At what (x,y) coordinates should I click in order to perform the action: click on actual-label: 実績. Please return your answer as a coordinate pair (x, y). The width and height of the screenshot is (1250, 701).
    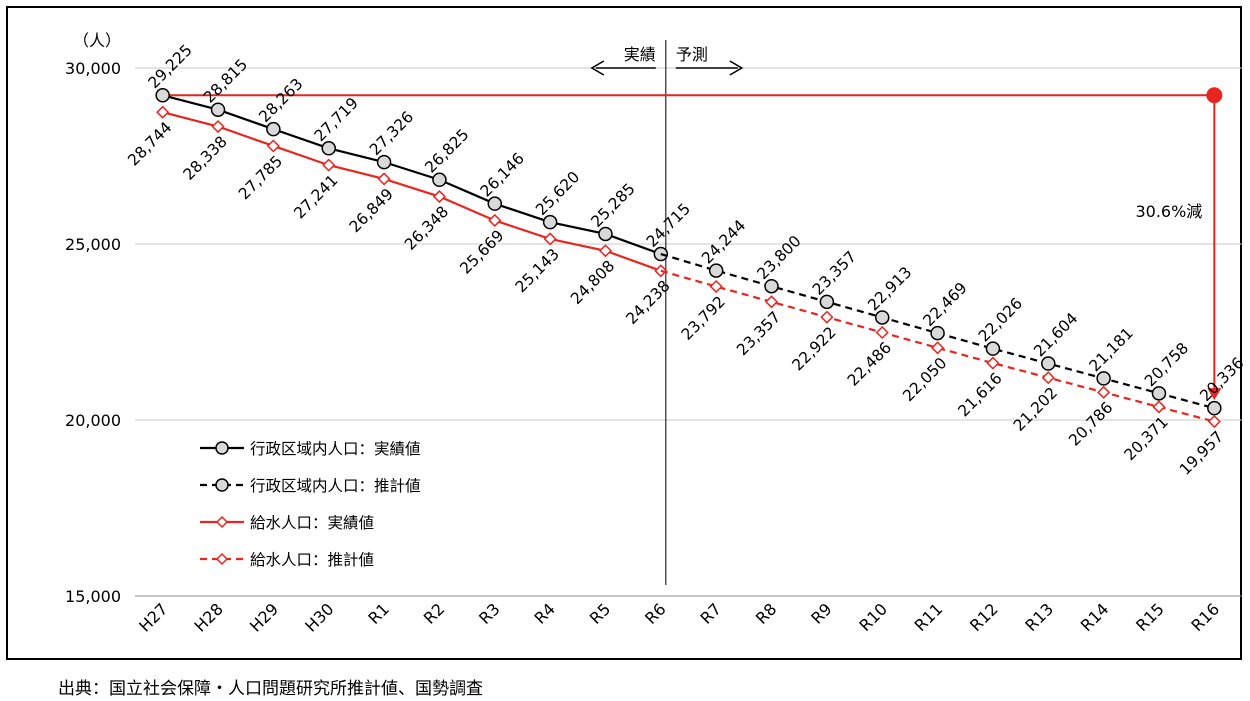
    Looking at the image, I should click on (640, 54).